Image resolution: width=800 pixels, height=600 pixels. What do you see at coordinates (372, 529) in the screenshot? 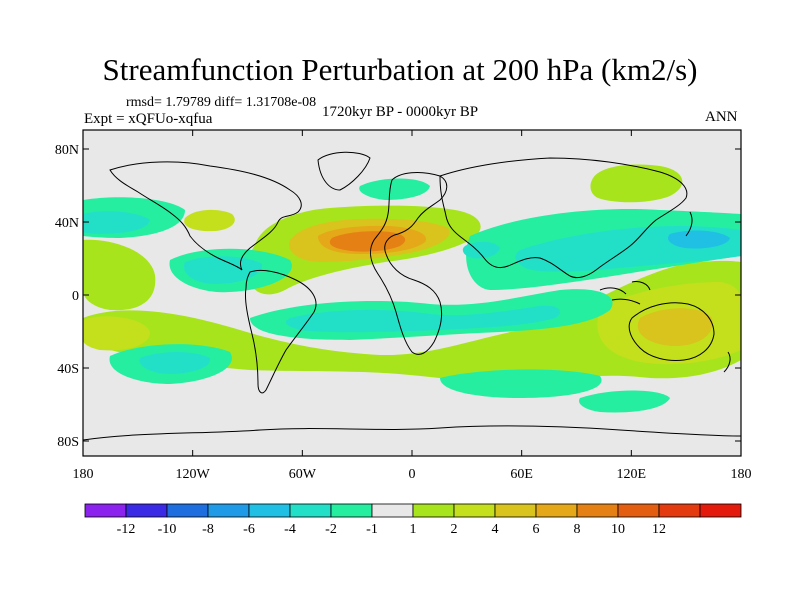
I see `colorbar-label: -1` at bounding box center [372, 529].